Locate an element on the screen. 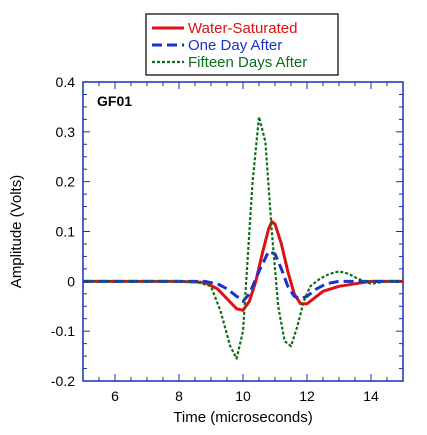 The height and width of the screenshot is (435, 427). legend-label: Water-Saturated is located at coordinates (243, 28).